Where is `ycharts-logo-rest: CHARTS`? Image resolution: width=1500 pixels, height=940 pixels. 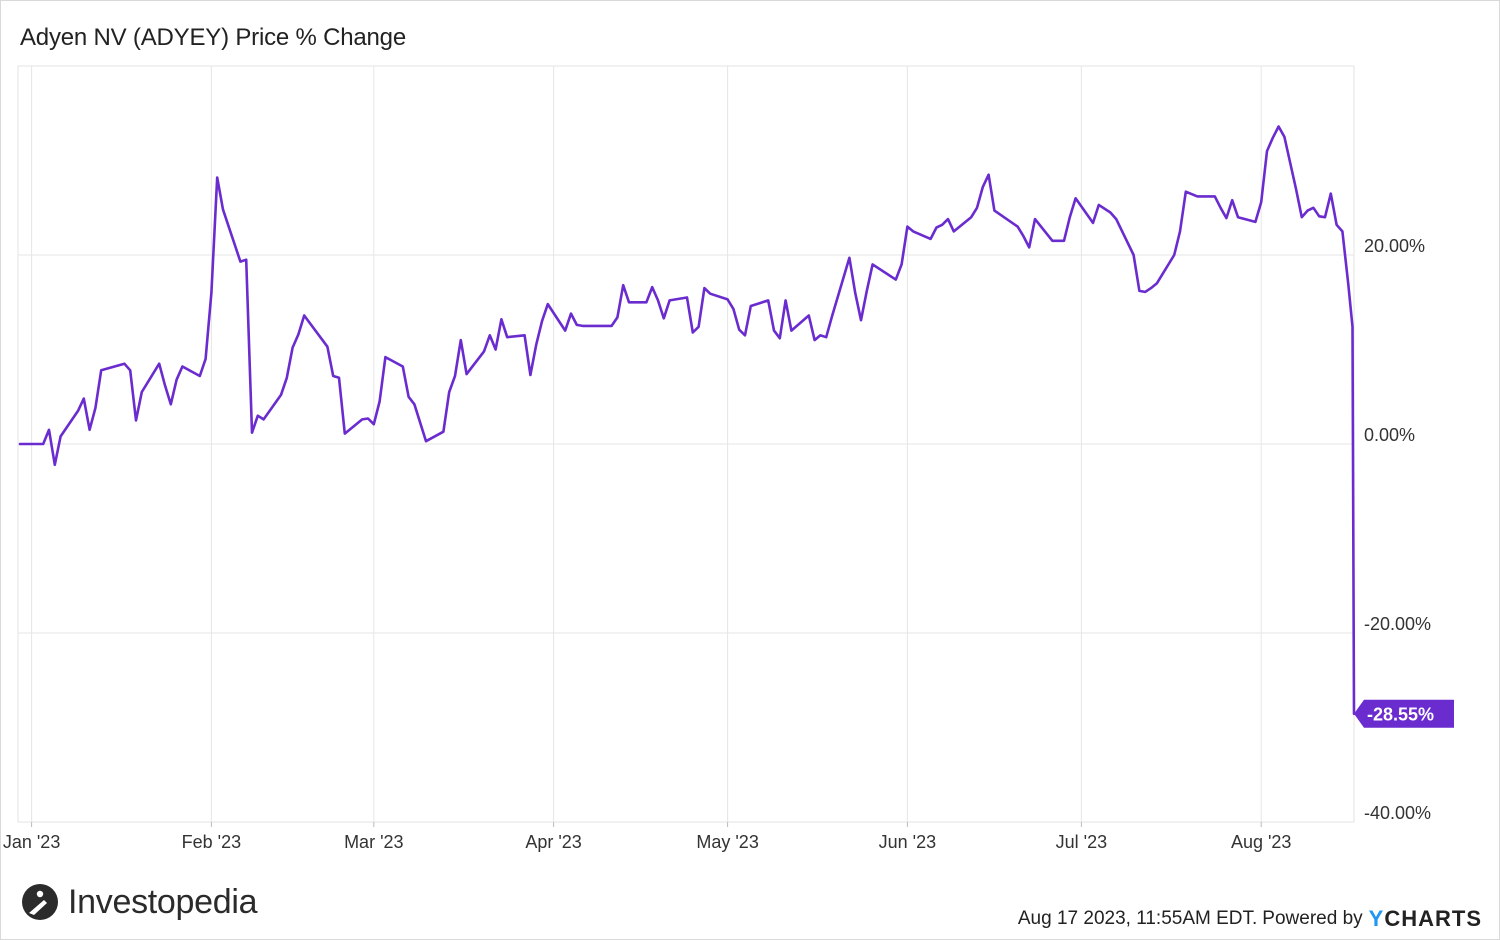 ycharts-logo-rest: CHARTS is located at coordinates (1433, 918).